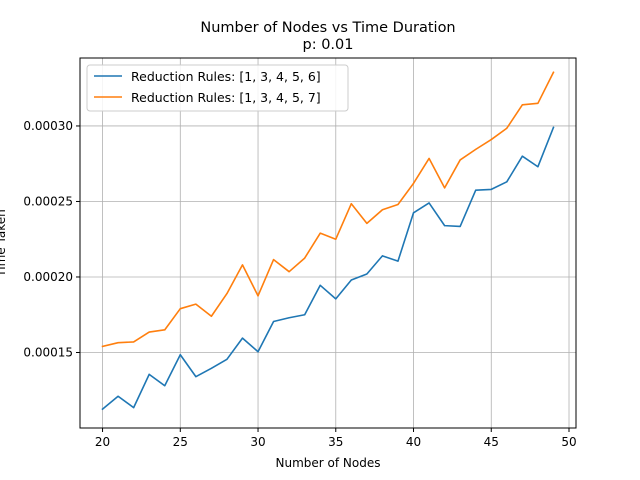 The height and width of the screenshot is (480, 640). Describe the element at coordinates (48, 126) in the screenshot. I see `y-tick-label: 0.00030` at that location.